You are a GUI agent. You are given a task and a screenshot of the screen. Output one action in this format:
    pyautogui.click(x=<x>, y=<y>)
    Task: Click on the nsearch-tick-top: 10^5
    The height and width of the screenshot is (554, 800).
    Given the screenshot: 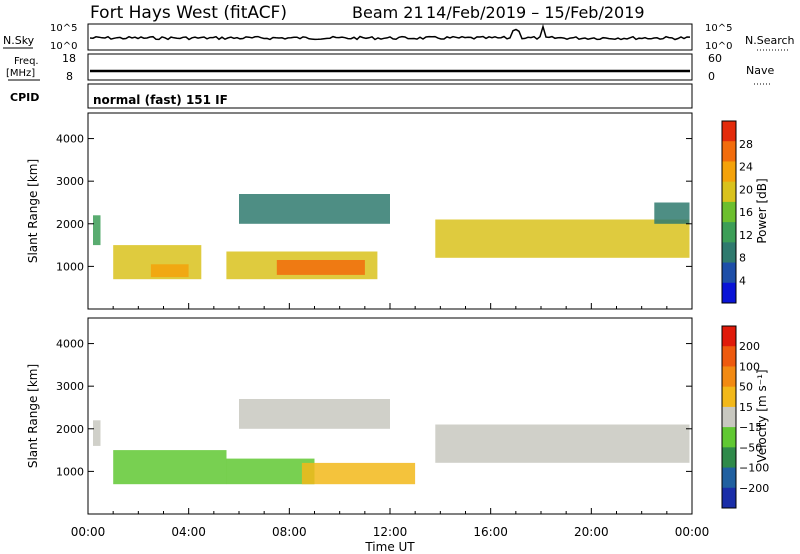 What is the action you would take?
    pyautogui.click(x=718, y=28)
    